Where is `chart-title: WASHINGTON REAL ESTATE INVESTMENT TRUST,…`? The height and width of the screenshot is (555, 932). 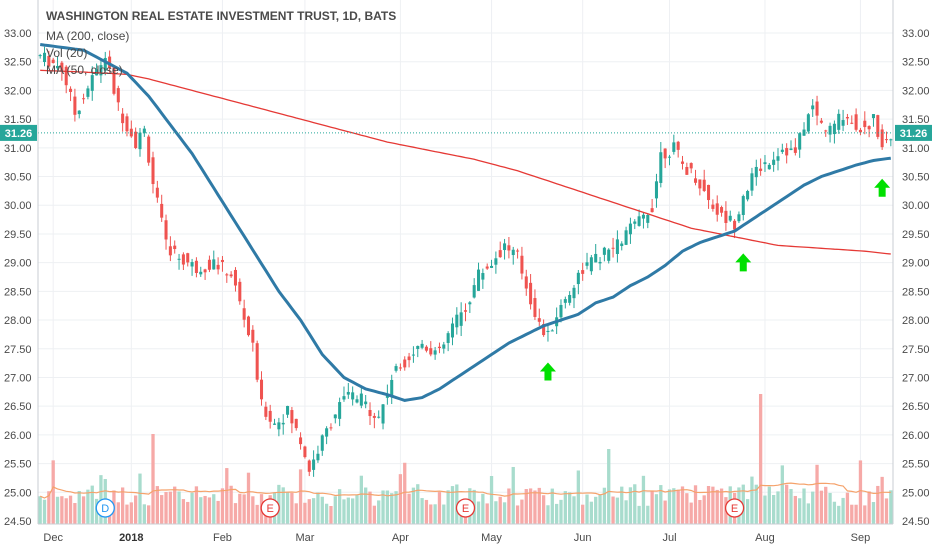
chart-title: WASHINGTON REAL ESTATE INVESTMENT TRUST,… is located at coordinates (221, 16).